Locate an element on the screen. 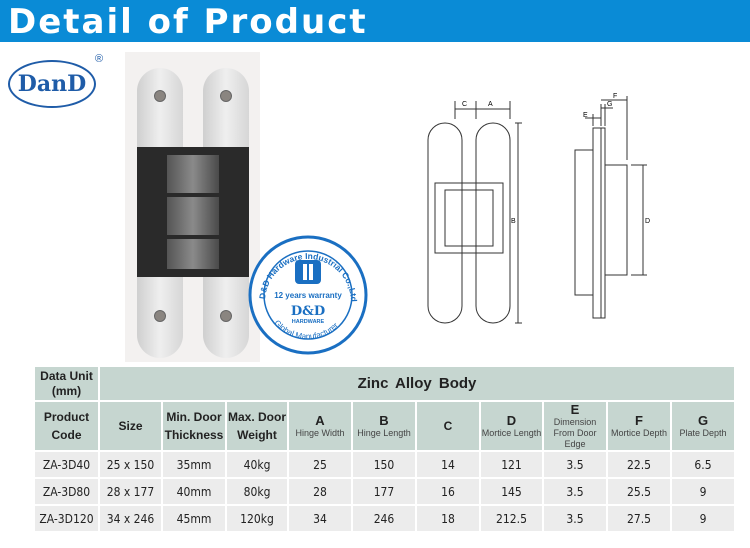 The height and width of the screenshot is (548, 750). column-header: Max. Door Weight is located at coordinates (257, 426).